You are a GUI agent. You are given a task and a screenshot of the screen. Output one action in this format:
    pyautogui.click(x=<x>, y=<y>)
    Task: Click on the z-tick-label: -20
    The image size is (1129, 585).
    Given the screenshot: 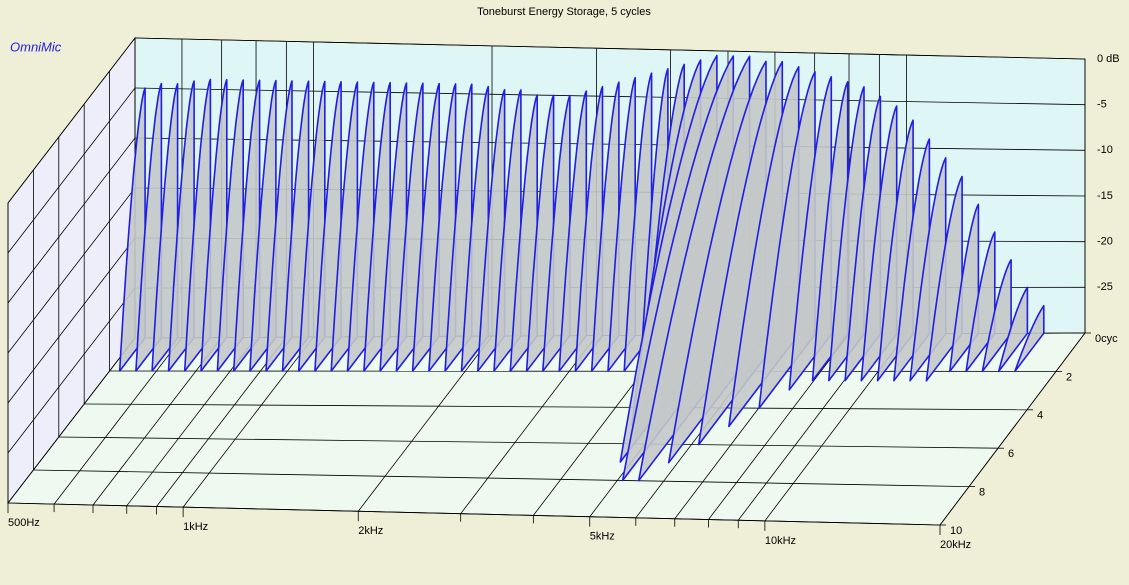 What is the action you would take?
    pyautogui.click(x=1105, y=242)
    